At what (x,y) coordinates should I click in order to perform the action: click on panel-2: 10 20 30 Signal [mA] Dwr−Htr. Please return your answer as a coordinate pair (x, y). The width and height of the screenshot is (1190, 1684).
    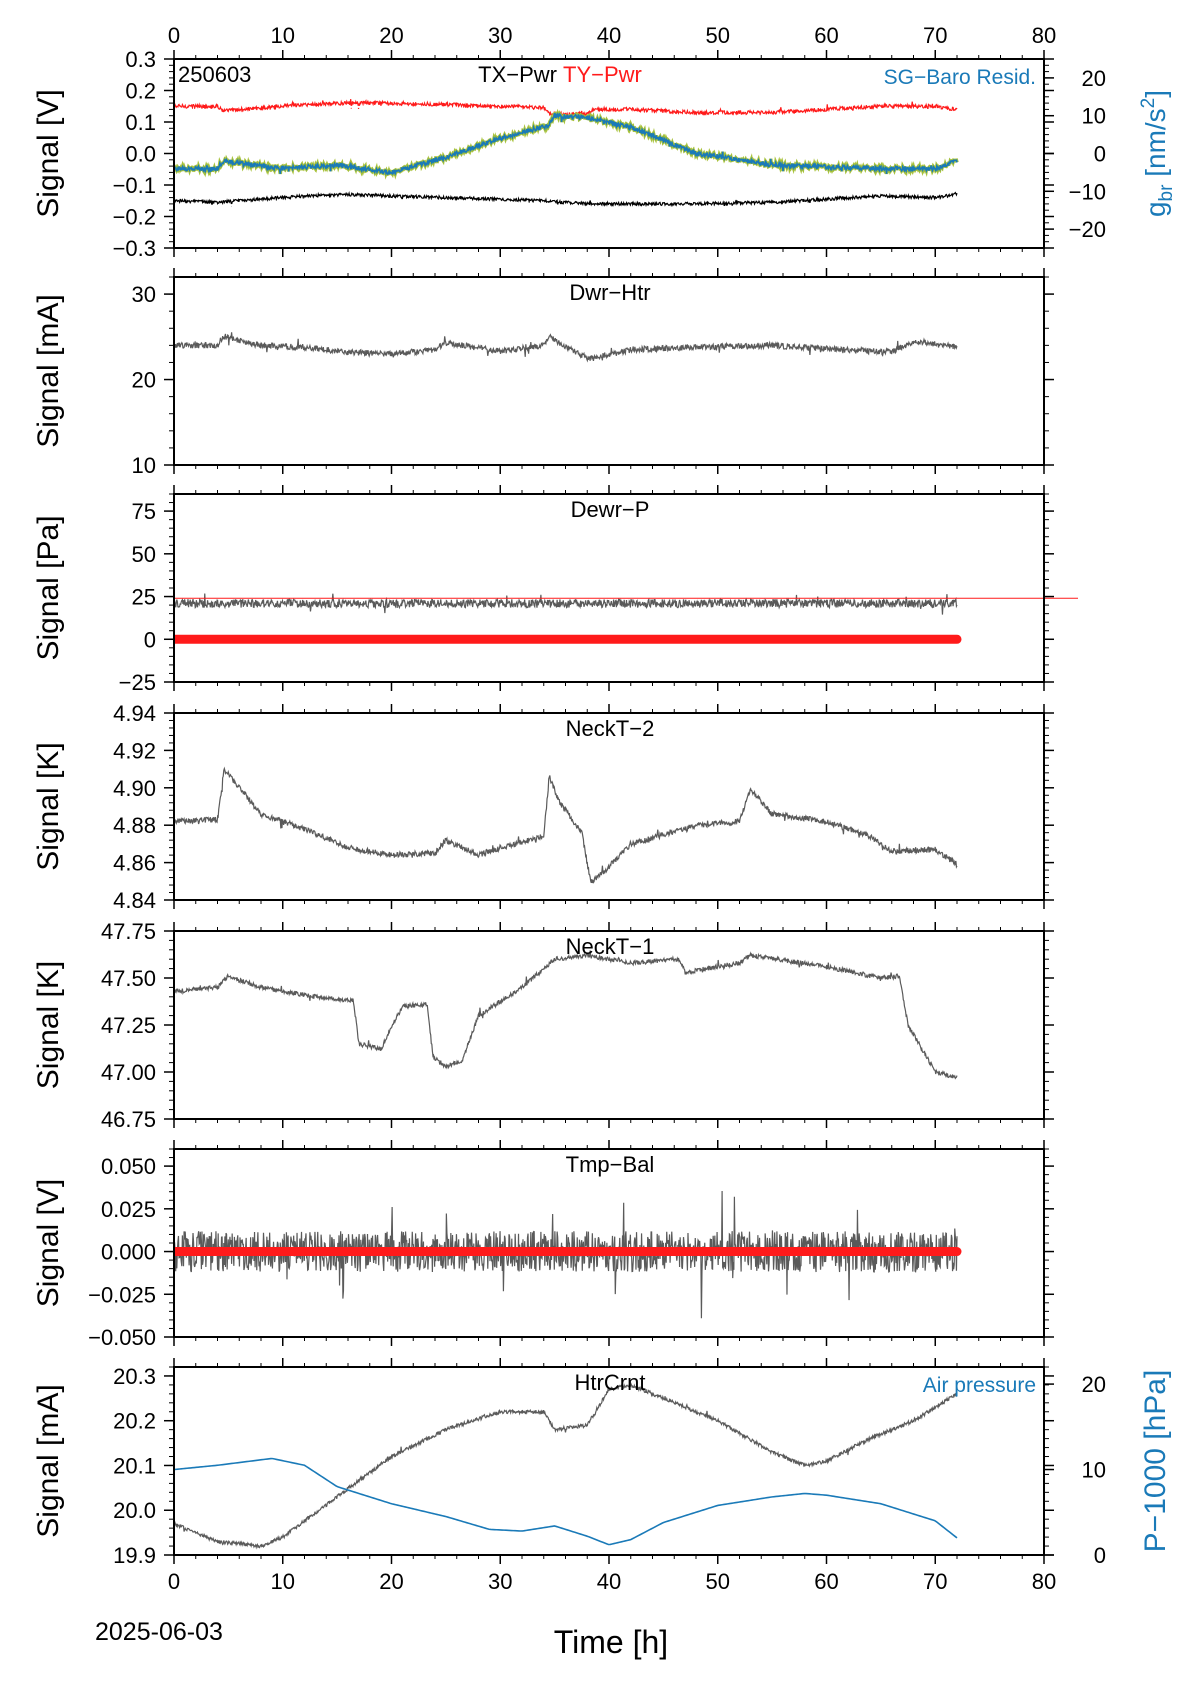
    Looking at the image, I should click on (543, 373).